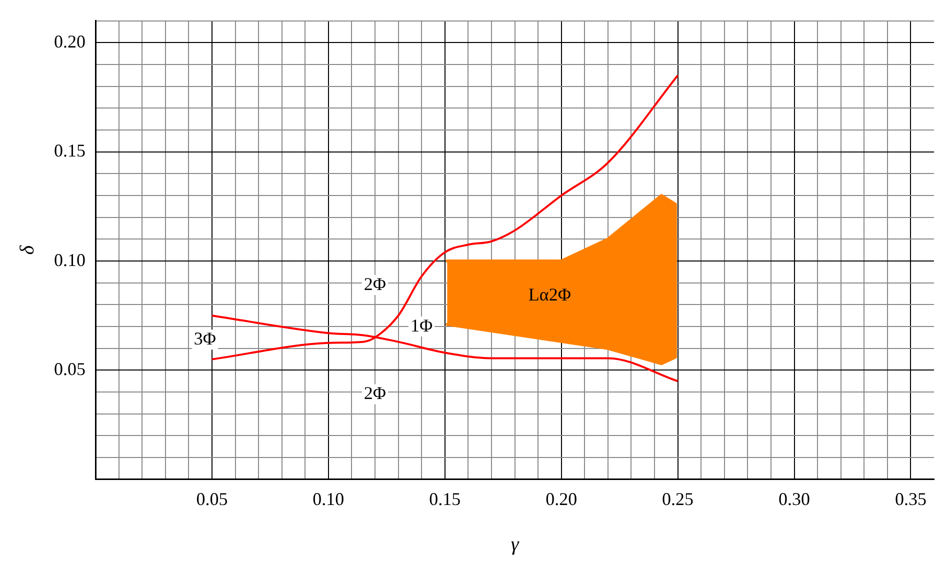 The width and height of the screenshot is (940, 565). What do you see at coordinates (678, 498) in the screenshot?
I see `x-tick-label: 0.25` at bounding box center [678, 498].